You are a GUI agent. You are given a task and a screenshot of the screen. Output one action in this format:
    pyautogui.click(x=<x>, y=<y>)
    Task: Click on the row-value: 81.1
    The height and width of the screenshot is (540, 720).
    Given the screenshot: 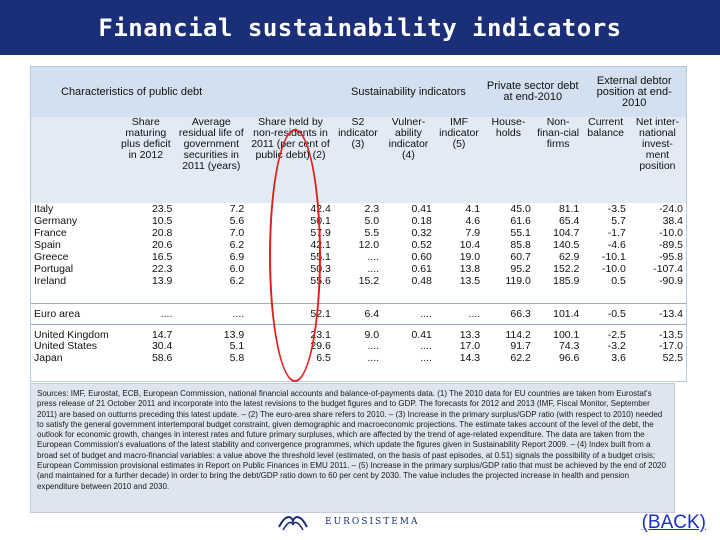 What is the action you would take?
    pyautogui.click(x=569, y=208)
    